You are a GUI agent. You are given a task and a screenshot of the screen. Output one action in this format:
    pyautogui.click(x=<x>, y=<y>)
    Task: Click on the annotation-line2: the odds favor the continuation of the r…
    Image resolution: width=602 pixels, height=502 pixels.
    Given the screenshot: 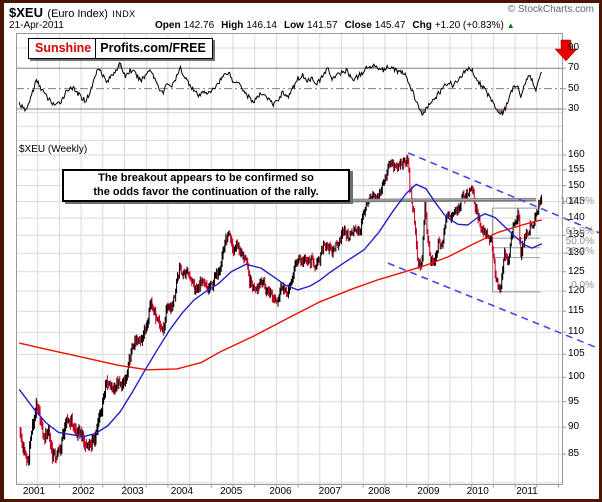 What is the action you would take?
    pyautogui.click(x=206, y=191)
    